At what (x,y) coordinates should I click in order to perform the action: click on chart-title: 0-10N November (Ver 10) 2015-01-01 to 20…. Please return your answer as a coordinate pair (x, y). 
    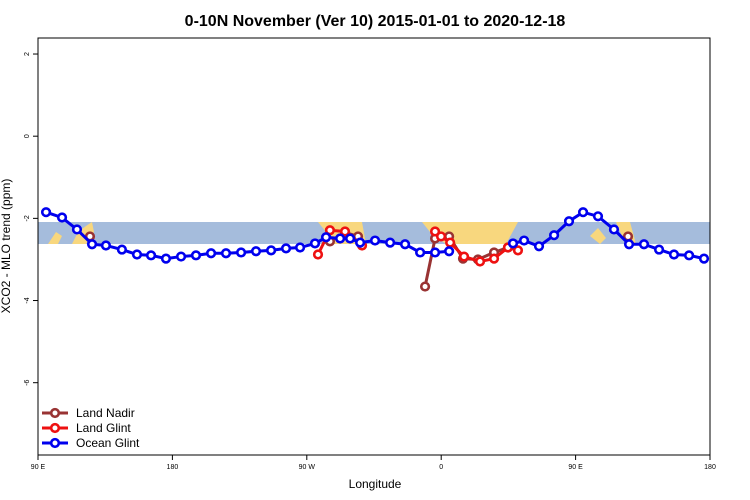
    Looking at the image, I should click on (375, 21).